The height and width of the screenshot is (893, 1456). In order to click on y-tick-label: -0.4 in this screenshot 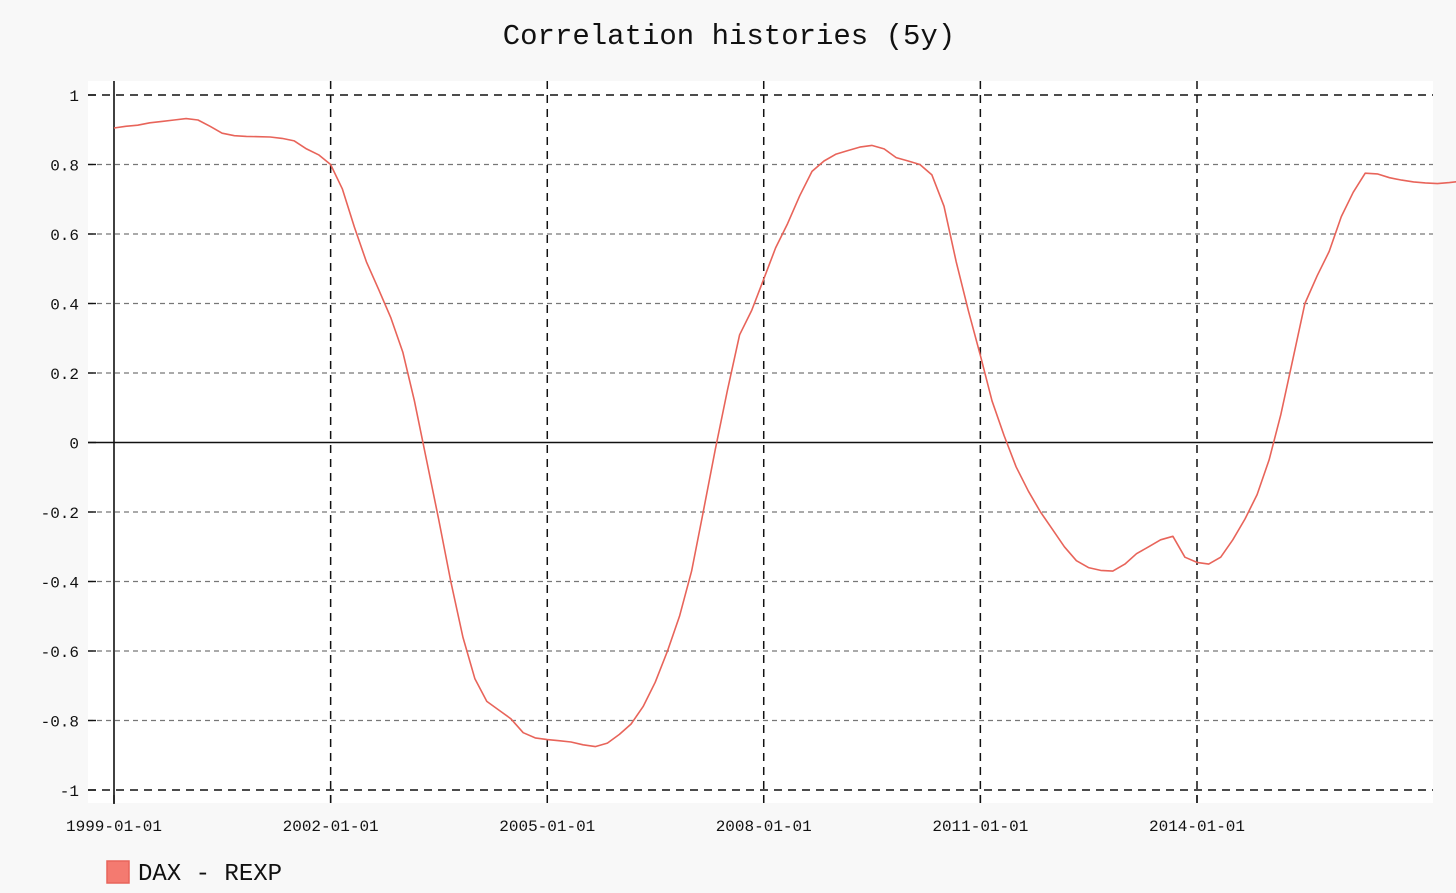, I will do `click(60, 584)`.